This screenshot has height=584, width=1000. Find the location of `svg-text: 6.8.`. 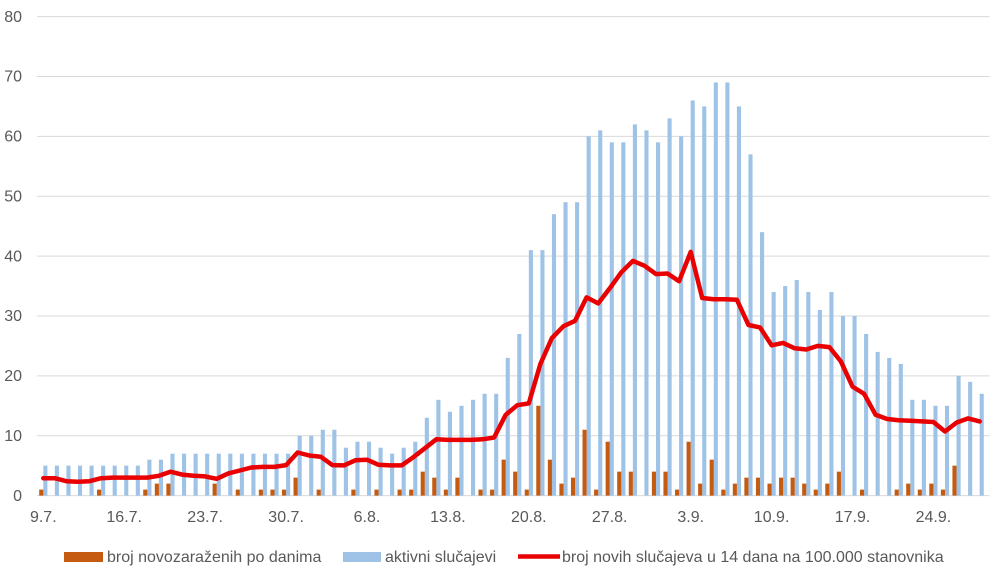

svg-text: 6.8. is located at coordinates (367, 517).